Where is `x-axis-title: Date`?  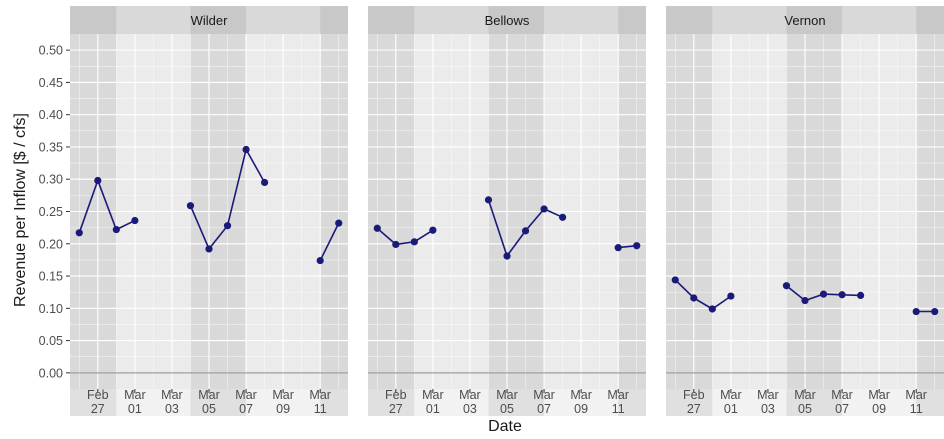 x-axis-title: Date is located at coordinates (505, 426).